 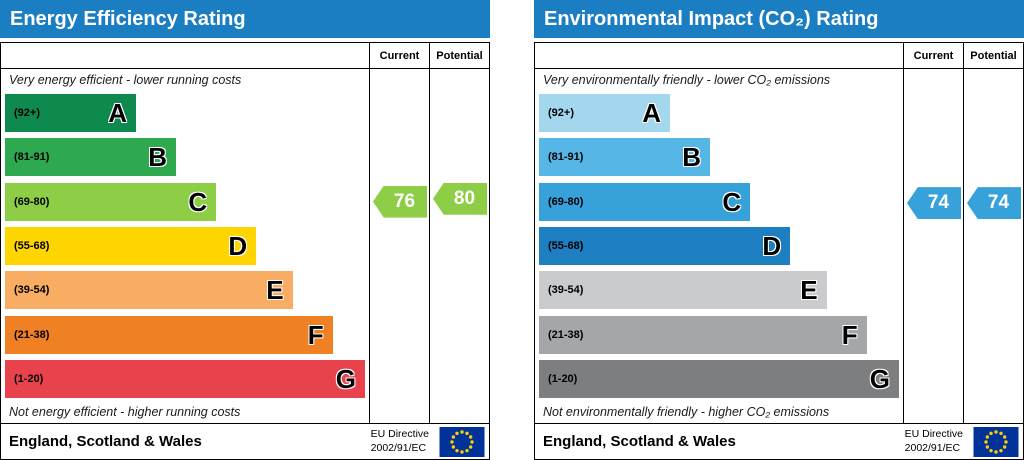 I want to click on potential-rating-arrow: 80, so click(x=460, y=198).